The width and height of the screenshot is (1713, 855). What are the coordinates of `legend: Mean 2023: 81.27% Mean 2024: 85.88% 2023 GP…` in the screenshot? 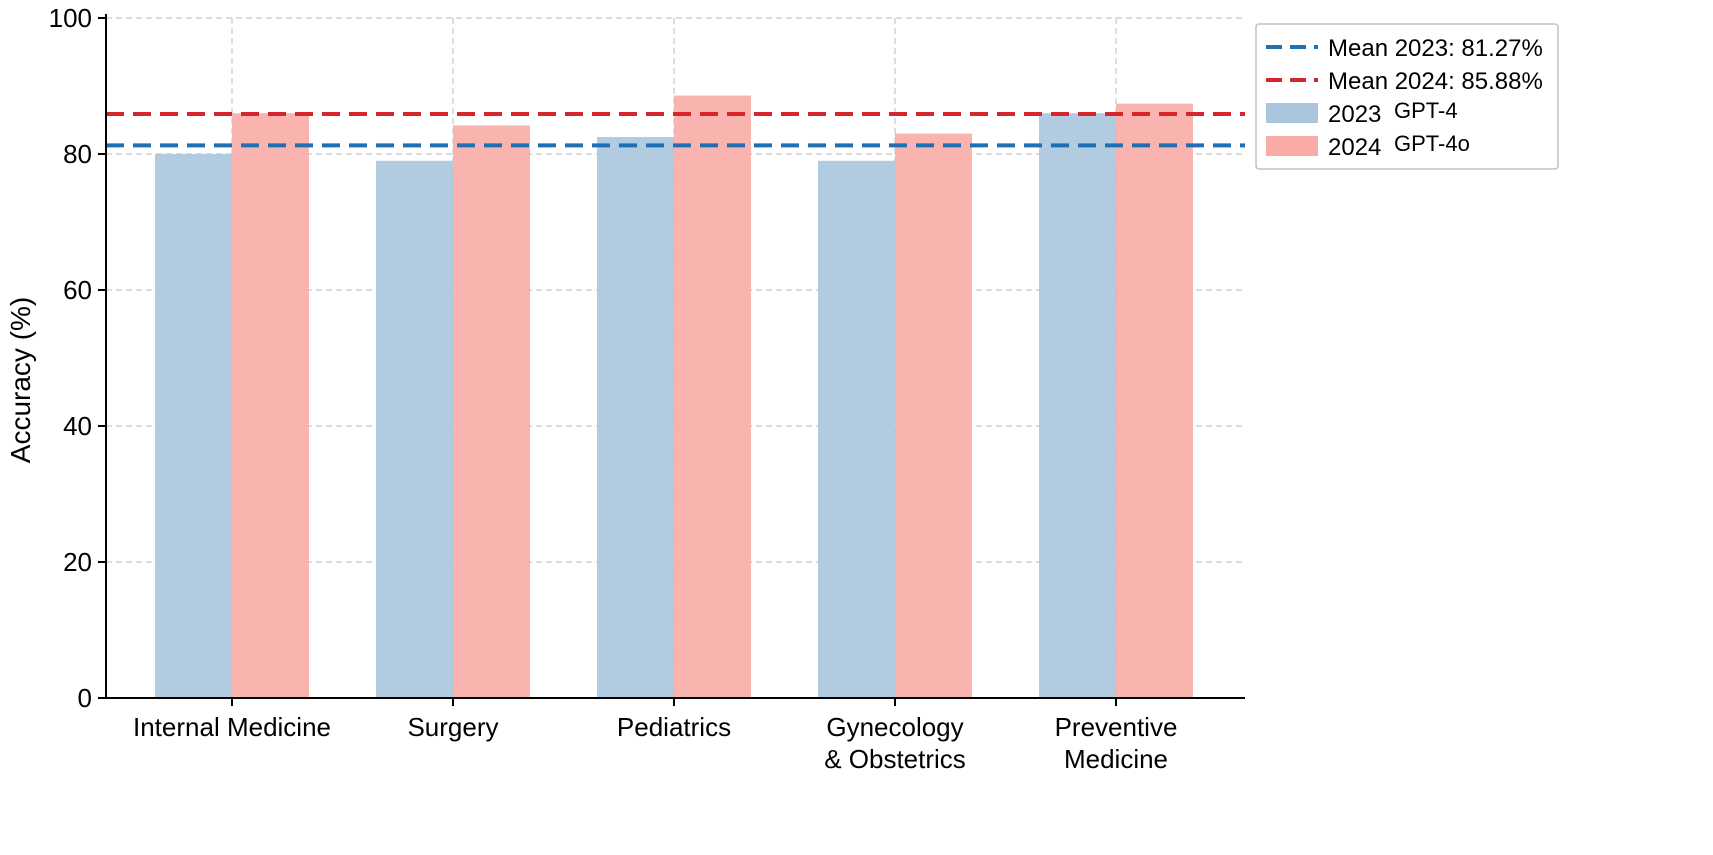 It's located at (1407, 96).